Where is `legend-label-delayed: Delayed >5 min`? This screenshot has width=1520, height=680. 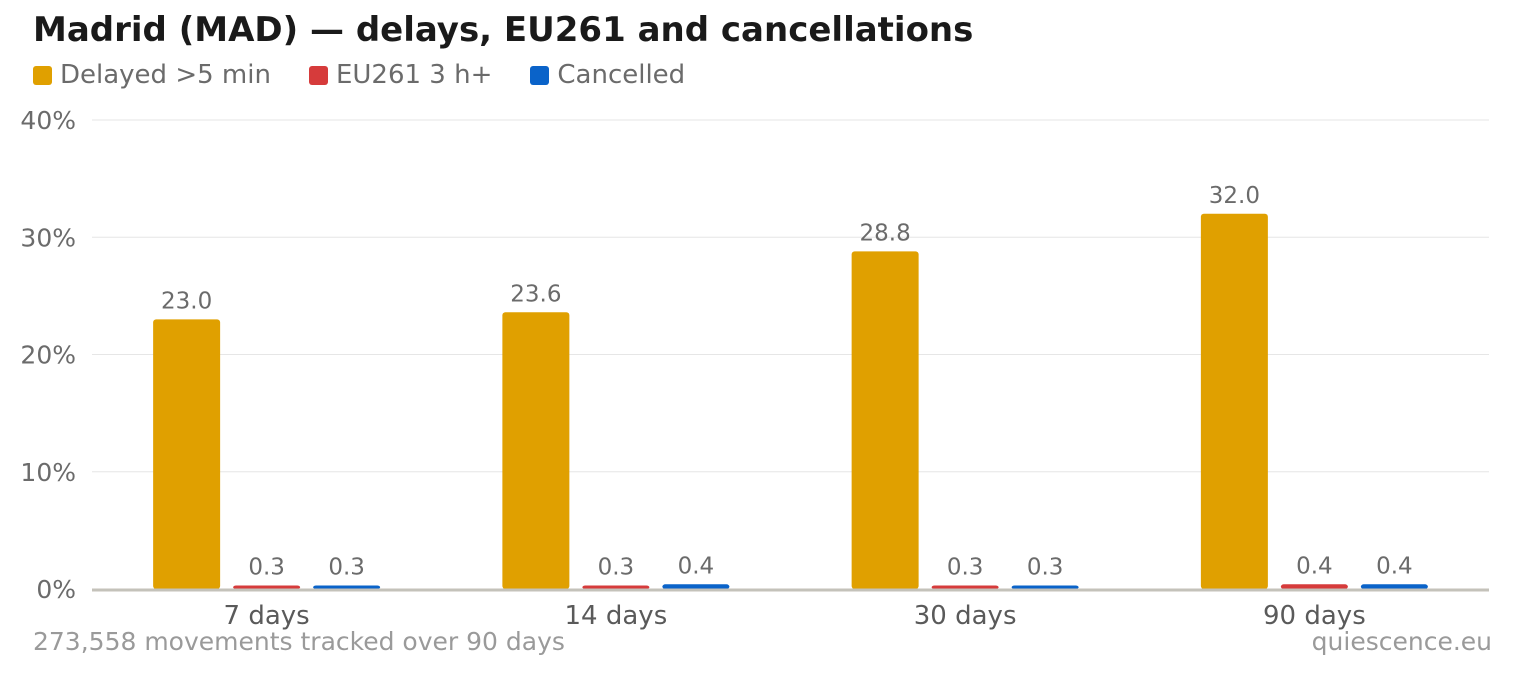
legend-label-delayed: Delayed >5 min is located at coordinates (165, 75).